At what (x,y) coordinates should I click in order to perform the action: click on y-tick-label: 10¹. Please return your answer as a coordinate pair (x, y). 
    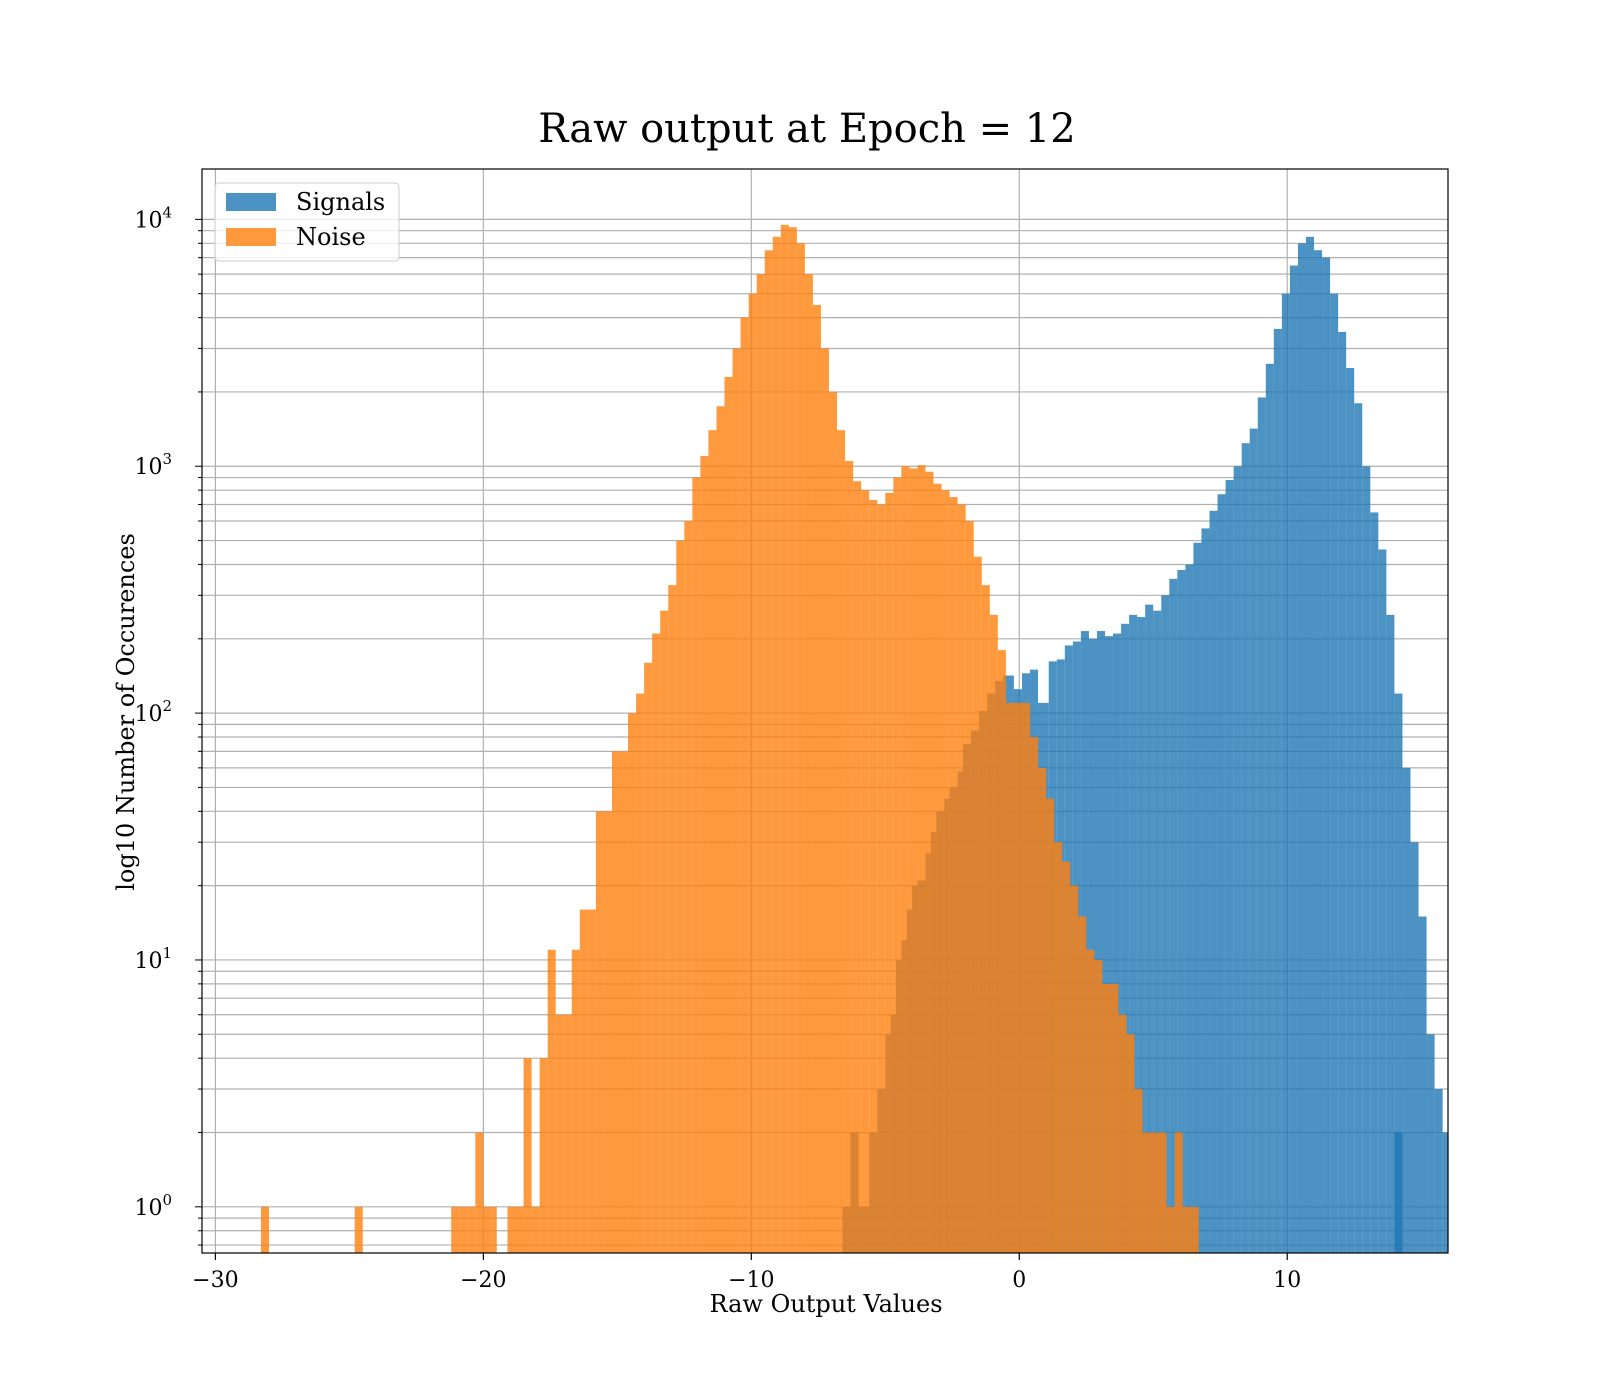
    Looking at the image, I should click on (153, 959).